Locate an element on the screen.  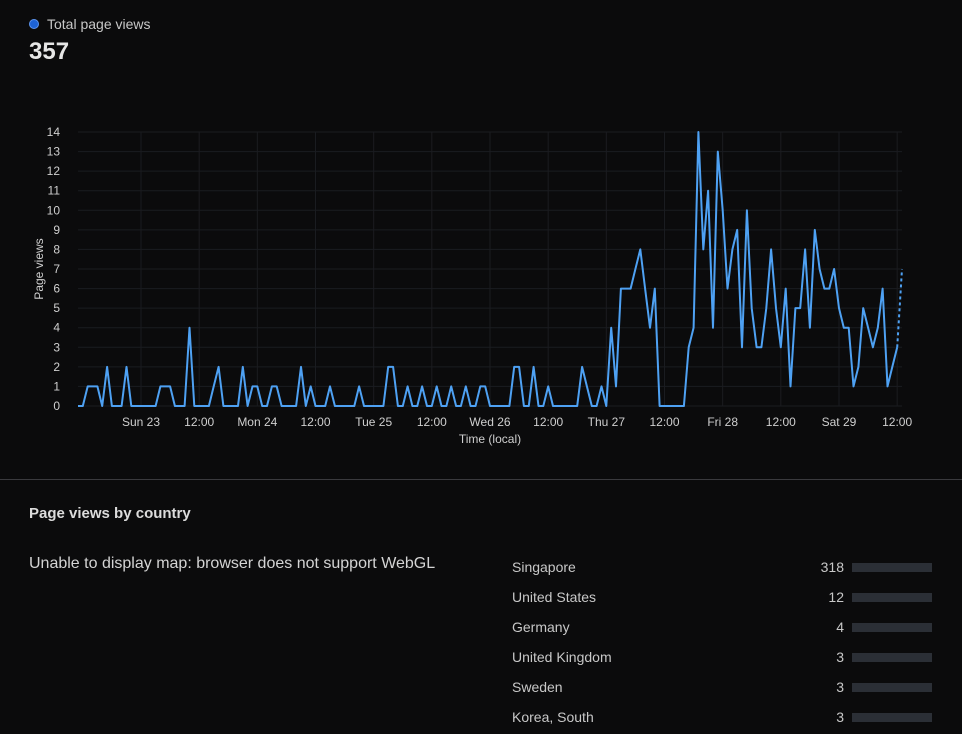
country-name: United States is located at coordinates (554, 597).